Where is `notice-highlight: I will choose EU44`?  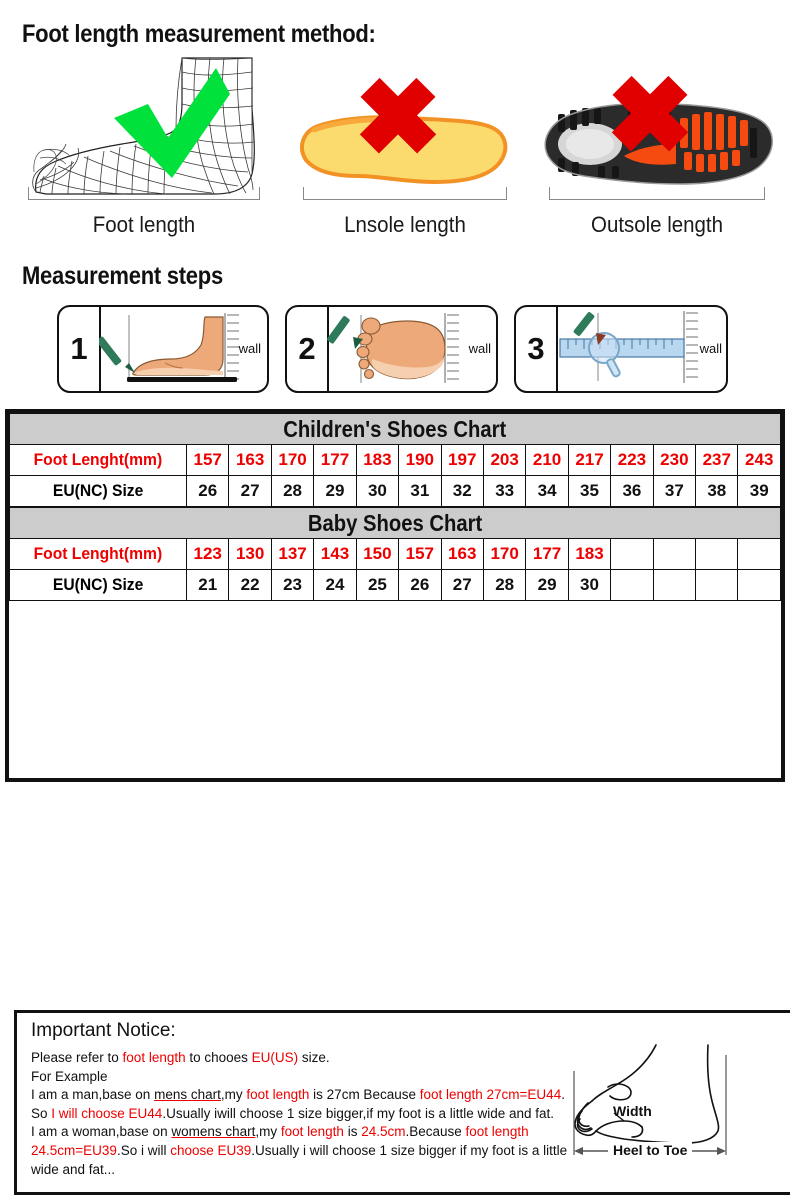
notice-highlight: I will choose EU44 is located at coordinates (107, 1113).